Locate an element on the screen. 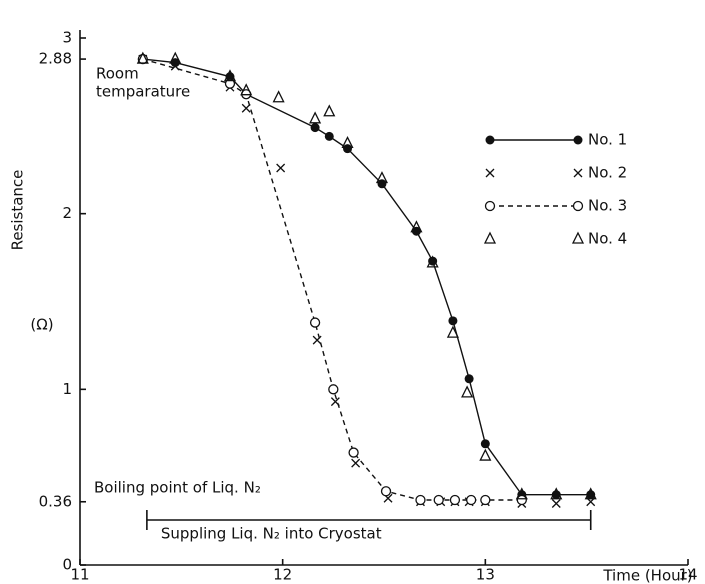 The width and height of the screenshot is (705, 584). legend-label: No. 3 is located at coordinates (607, 206).